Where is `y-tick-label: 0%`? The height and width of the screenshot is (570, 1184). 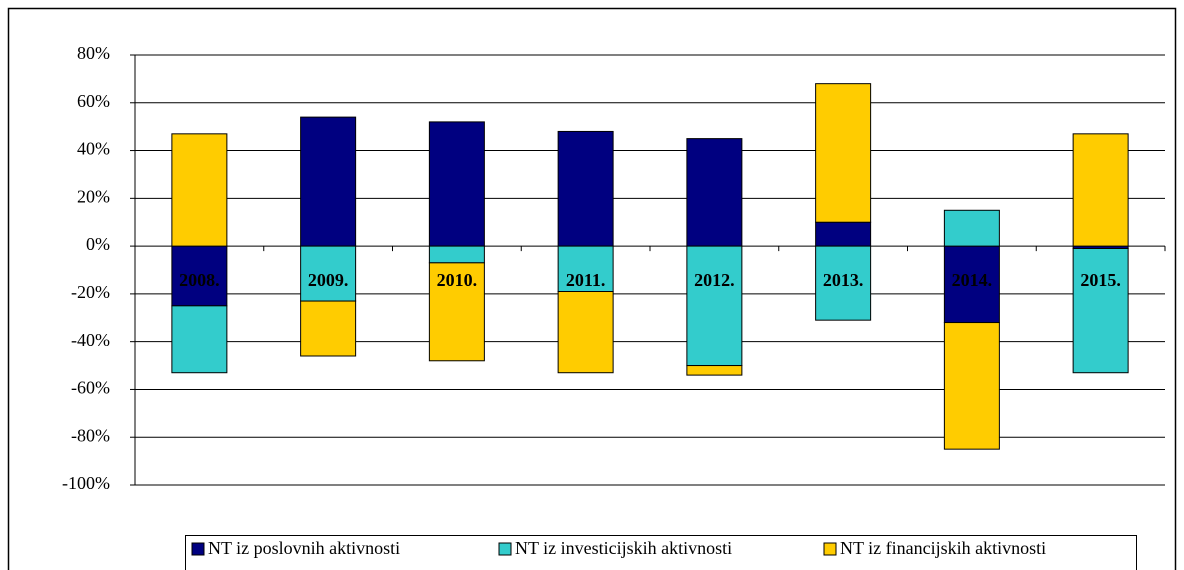 y-tick-label: 0% is located at coordinates (98, 244).